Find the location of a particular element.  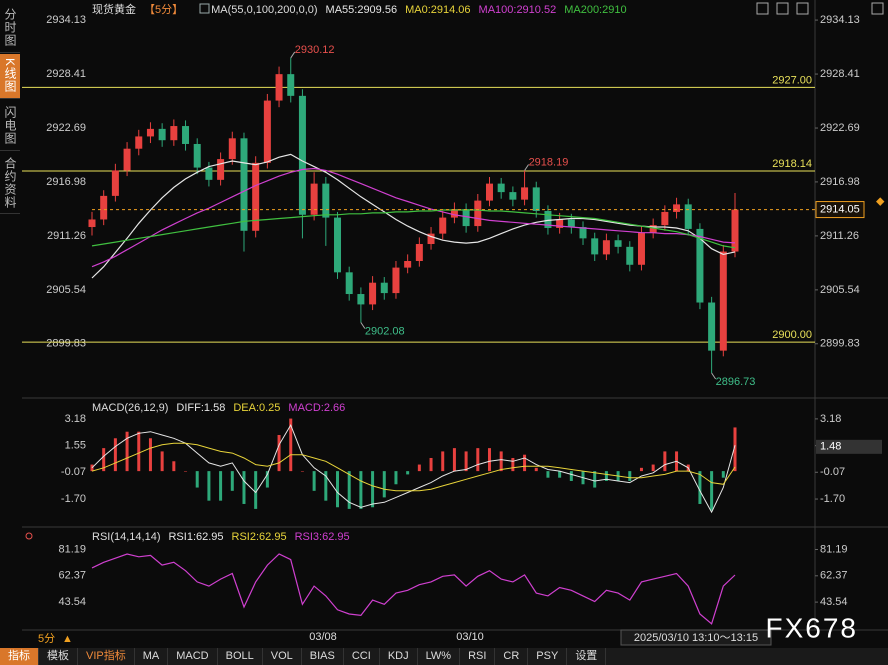

toolbar-item: BIAS is located at coordinates (323, 656).